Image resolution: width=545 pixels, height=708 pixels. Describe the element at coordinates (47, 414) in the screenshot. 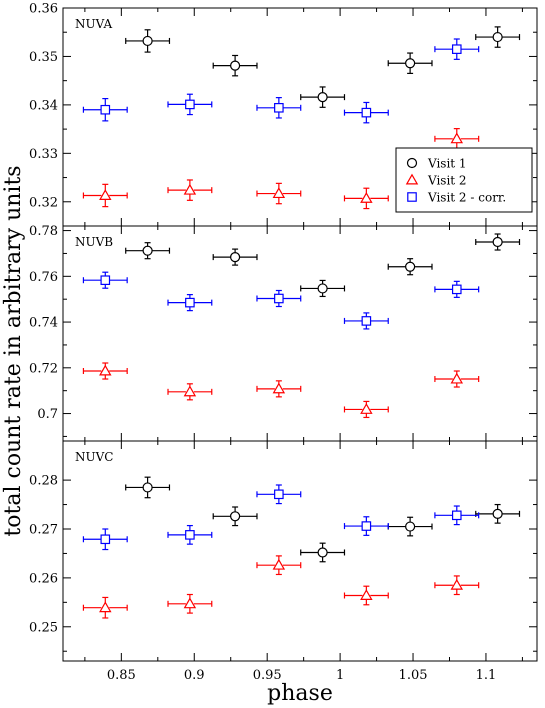

I see `y-tick-label: 0.7` at that location.